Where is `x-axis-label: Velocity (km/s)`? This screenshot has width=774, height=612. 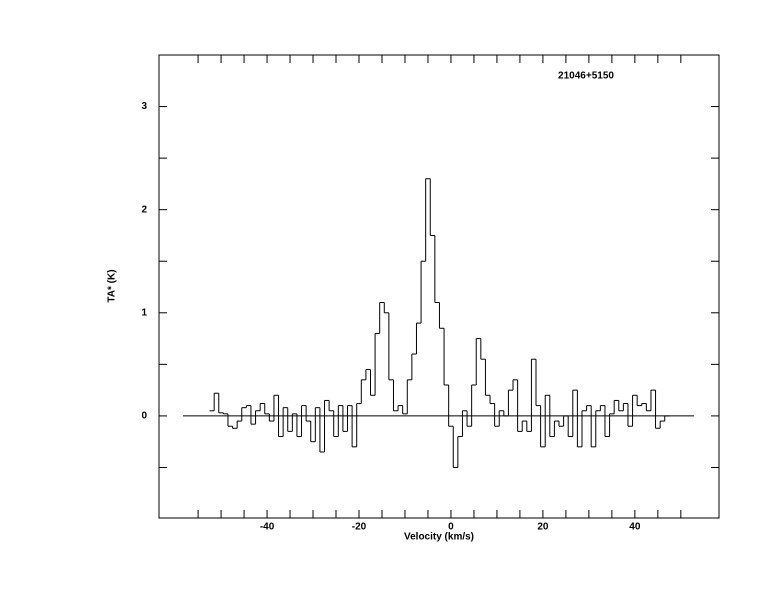
x-axis-label: Velocity (km/s) is located at coordinates (439, 537).